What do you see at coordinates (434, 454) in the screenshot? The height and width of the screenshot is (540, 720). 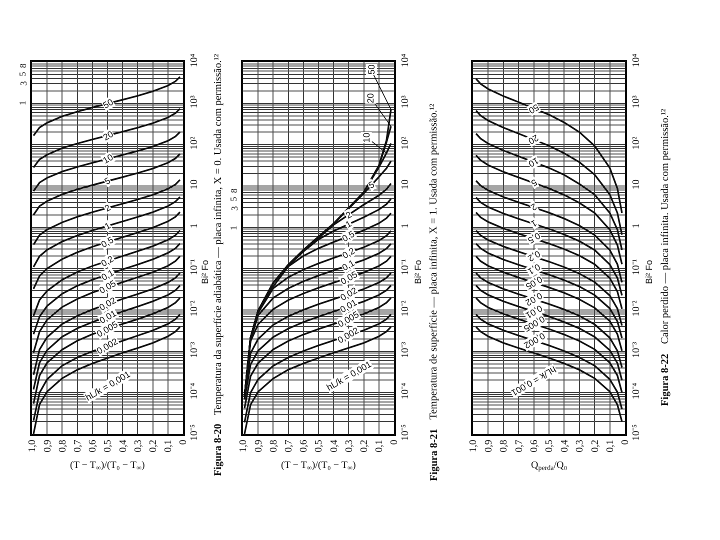 I see `text: Figura 8-21` at bounding box center [434, 454].